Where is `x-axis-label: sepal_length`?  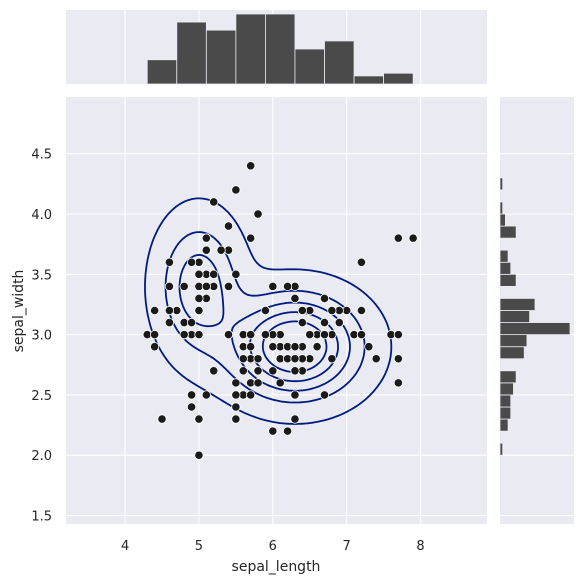 x-axis-label: sepal_length is located at coordinates (276, 567).